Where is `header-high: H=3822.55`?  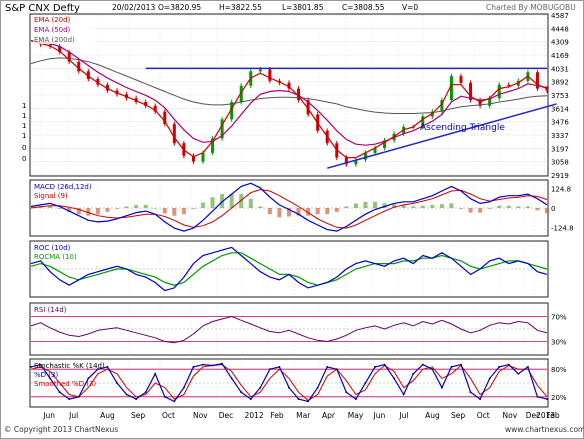
header-high: H=3822.55 is located at coordinates (240, 7).